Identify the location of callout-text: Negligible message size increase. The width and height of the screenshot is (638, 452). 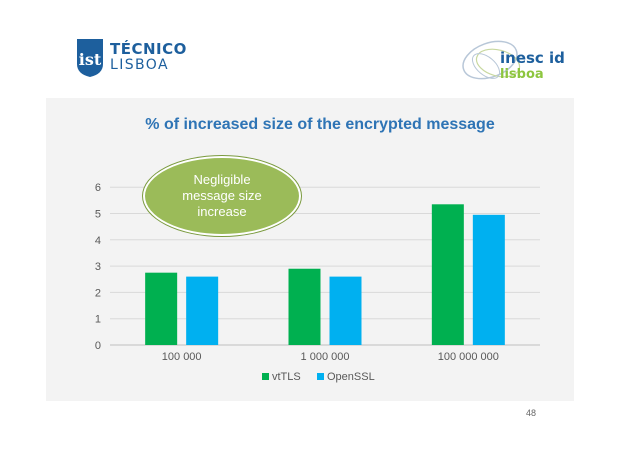
(222, 195).